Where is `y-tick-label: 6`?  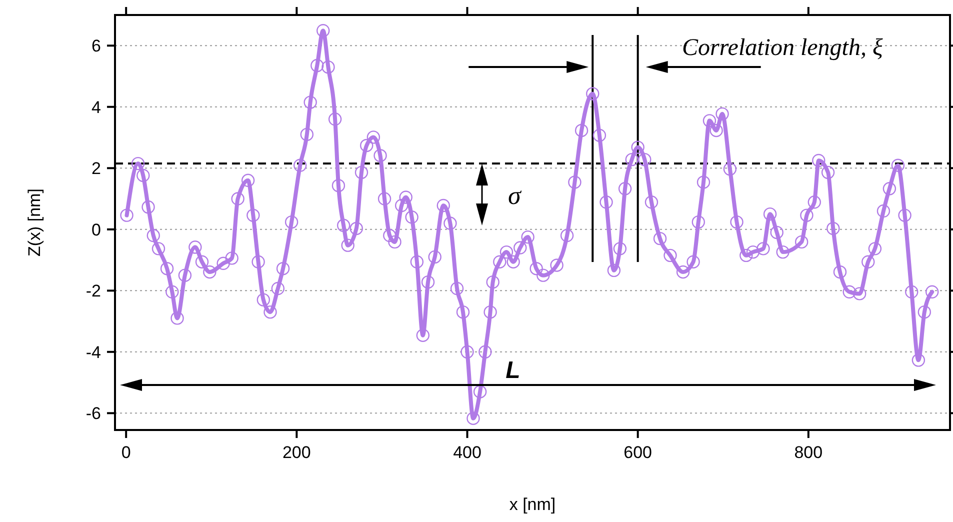
y-tick-label: 6 is located at coordinates (96, 46).